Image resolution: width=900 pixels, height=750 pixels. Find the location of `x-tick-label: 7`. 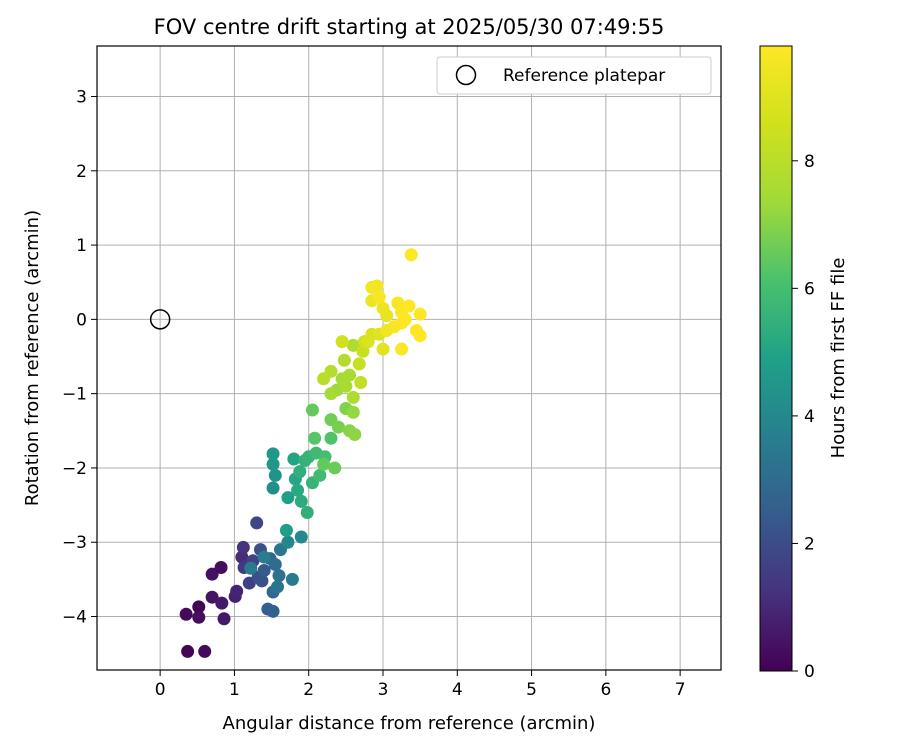

x-tick-label: 7 is located at coordinates (680, 690).